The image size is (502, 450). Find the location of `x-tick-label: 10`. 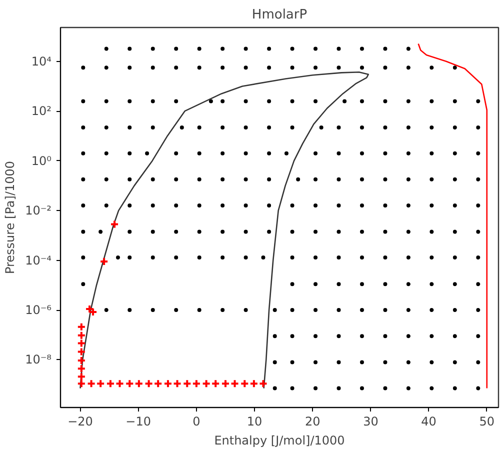

x-tick-label: 10 is located at coordinates (254, 421).